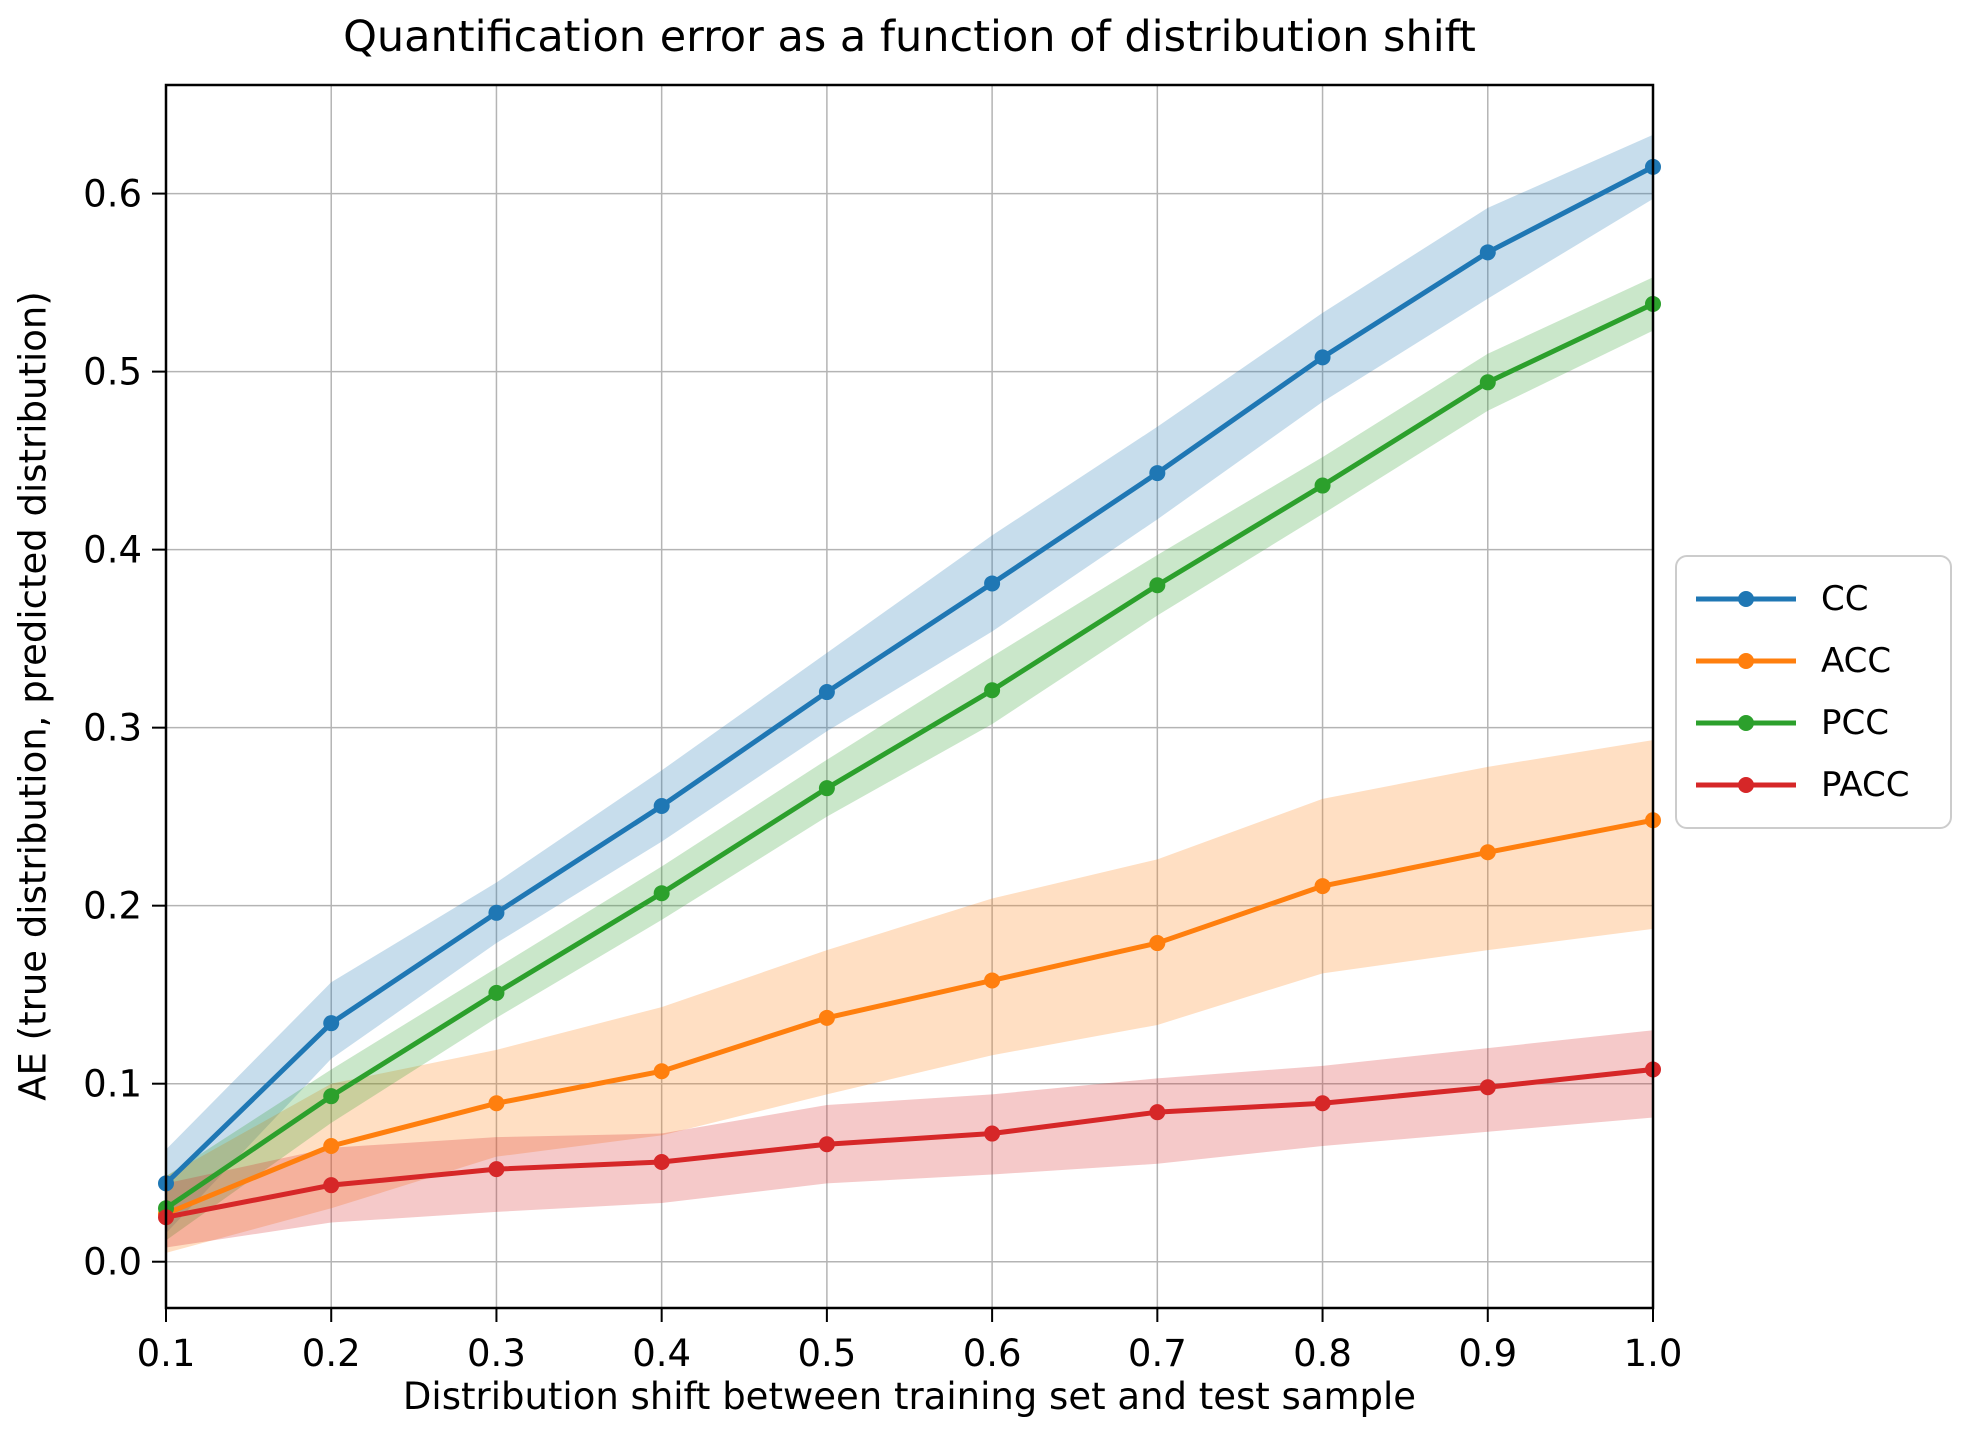 The image size is (1969, 1446). I want to click on x-tick-label: 0.8, so click(1322, 1353).